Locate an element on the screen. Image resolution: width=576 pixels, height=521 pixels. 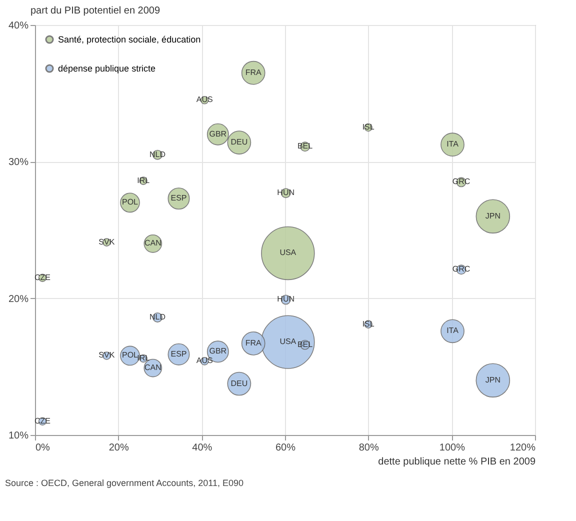
x-tick-label: 40% is located at coordinates (202, 448).